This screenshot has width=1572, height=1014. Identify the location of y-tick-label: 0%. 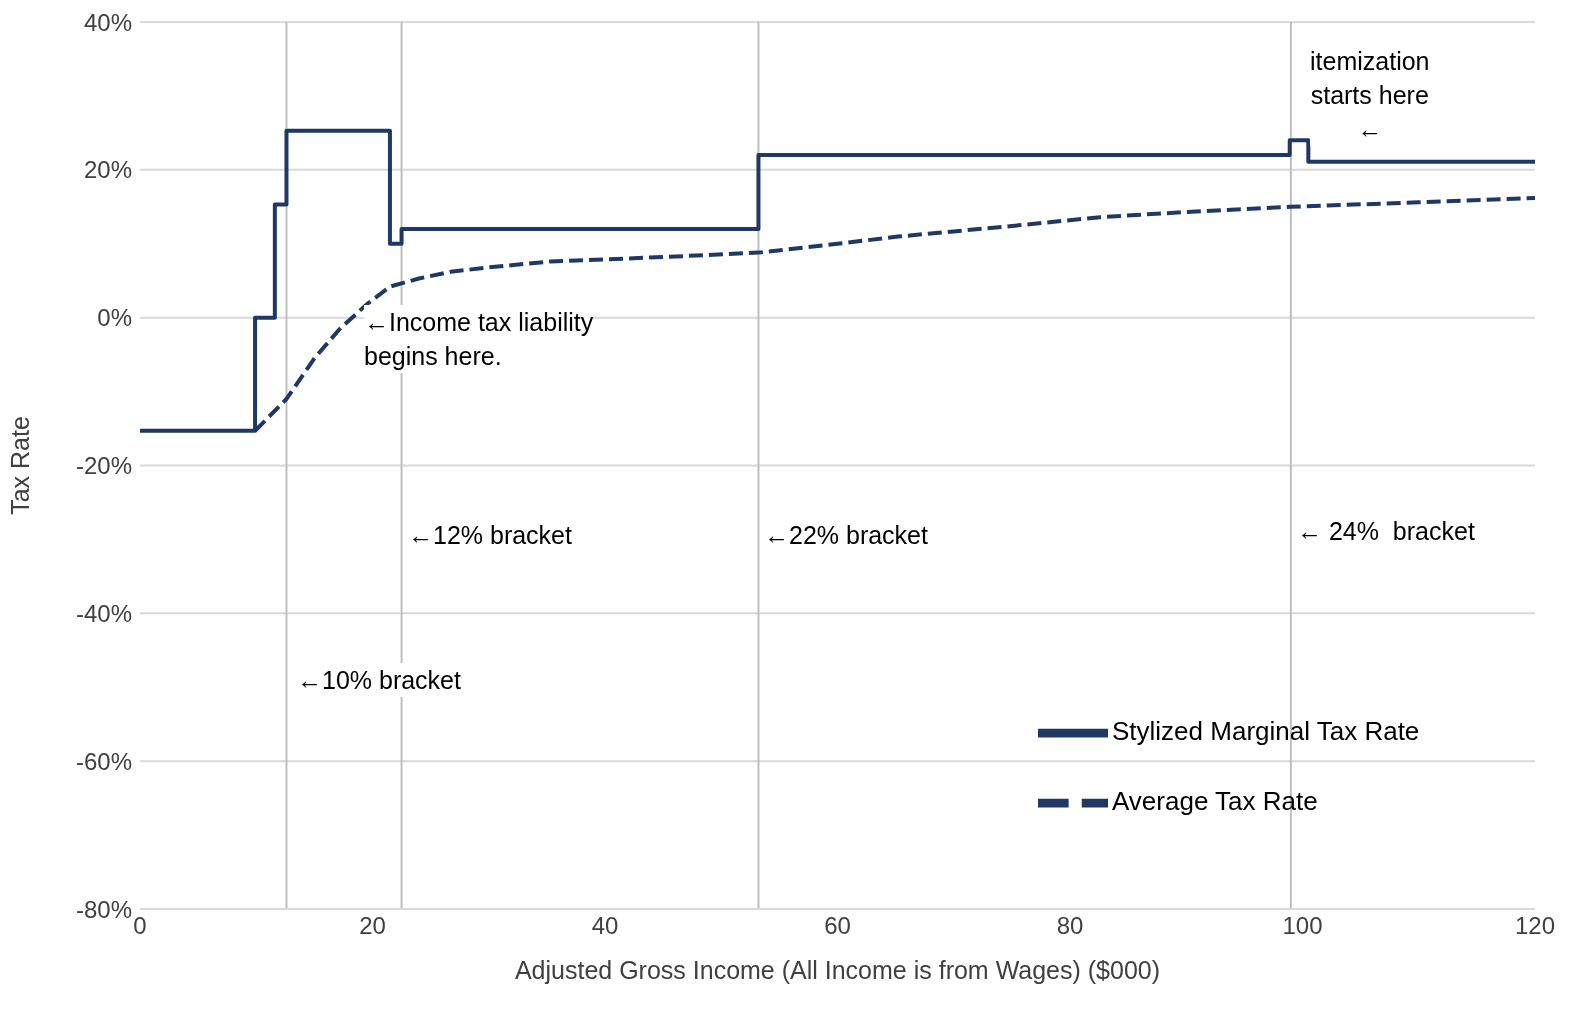
(114, 318).